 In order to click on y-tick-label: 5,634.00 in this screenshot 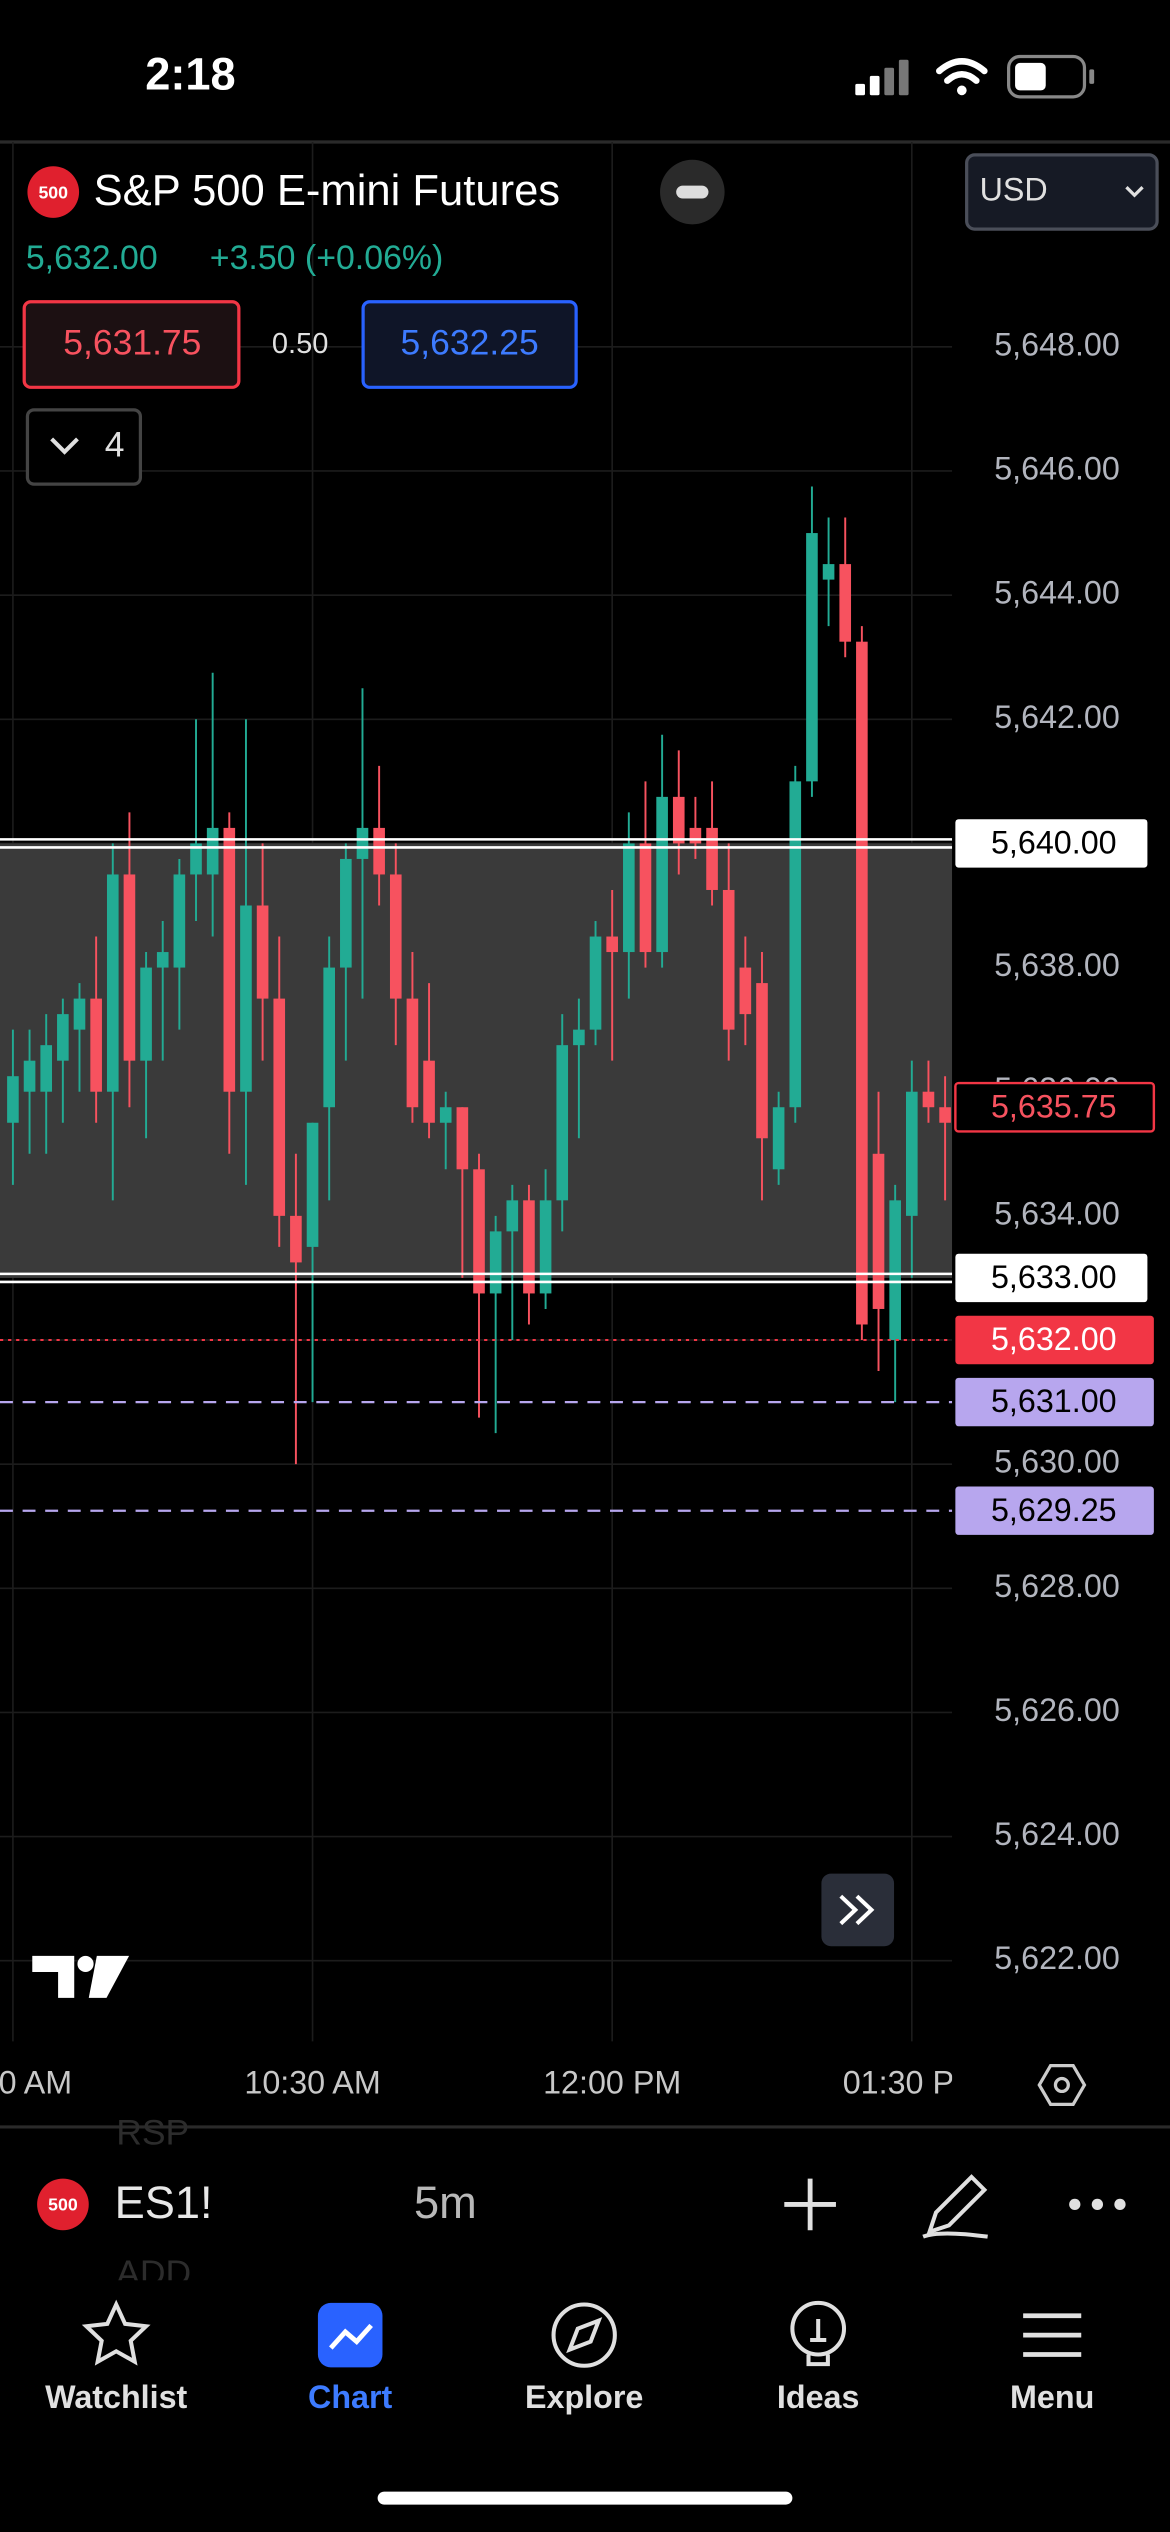, I will do `click(1057, 1213)`.